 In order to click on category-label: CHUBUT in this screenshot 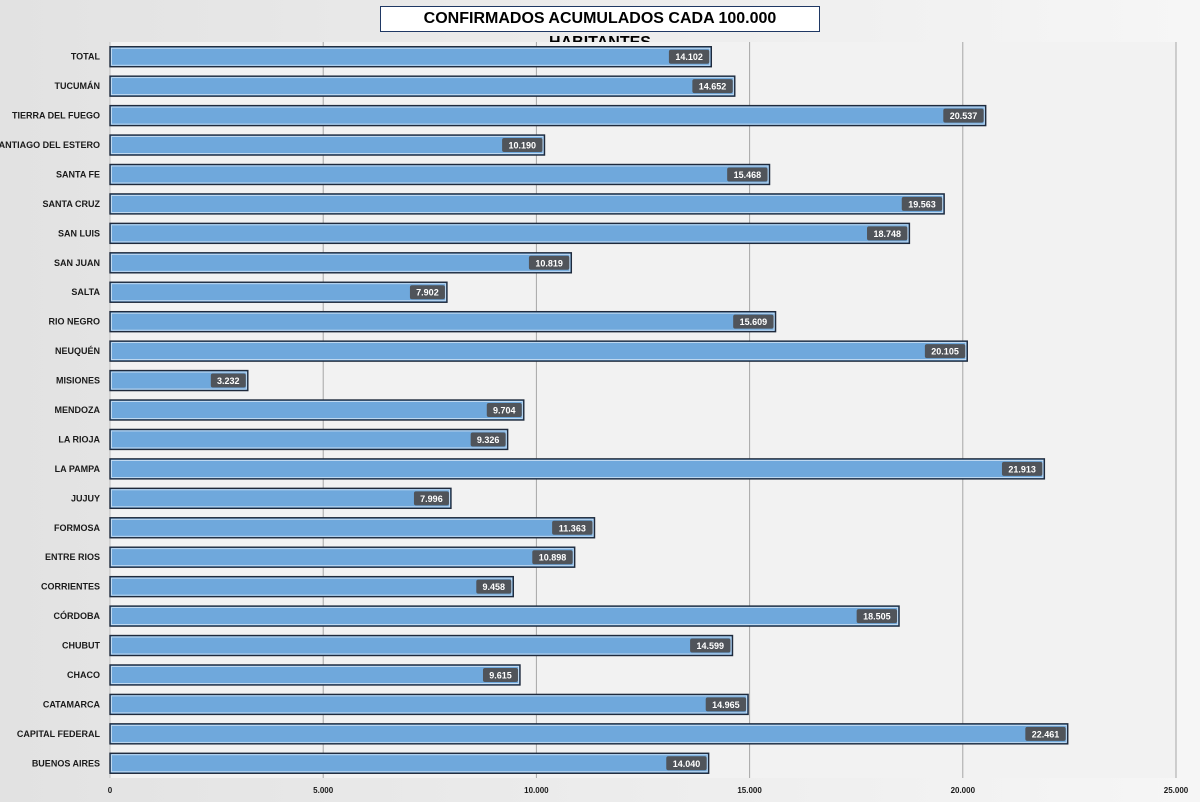, I will do `click(81, 646)`.